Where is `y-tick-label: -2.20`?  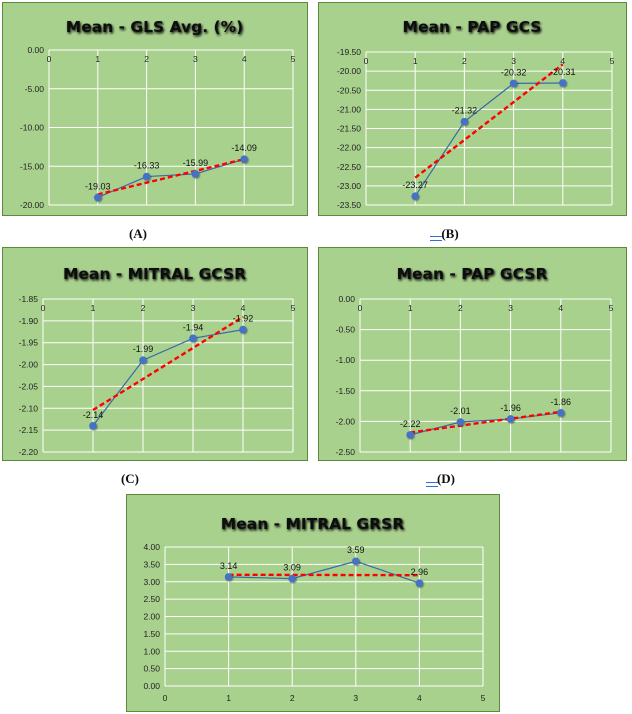 y-tick-label: -2.20 is located at coordinates (29, 452).